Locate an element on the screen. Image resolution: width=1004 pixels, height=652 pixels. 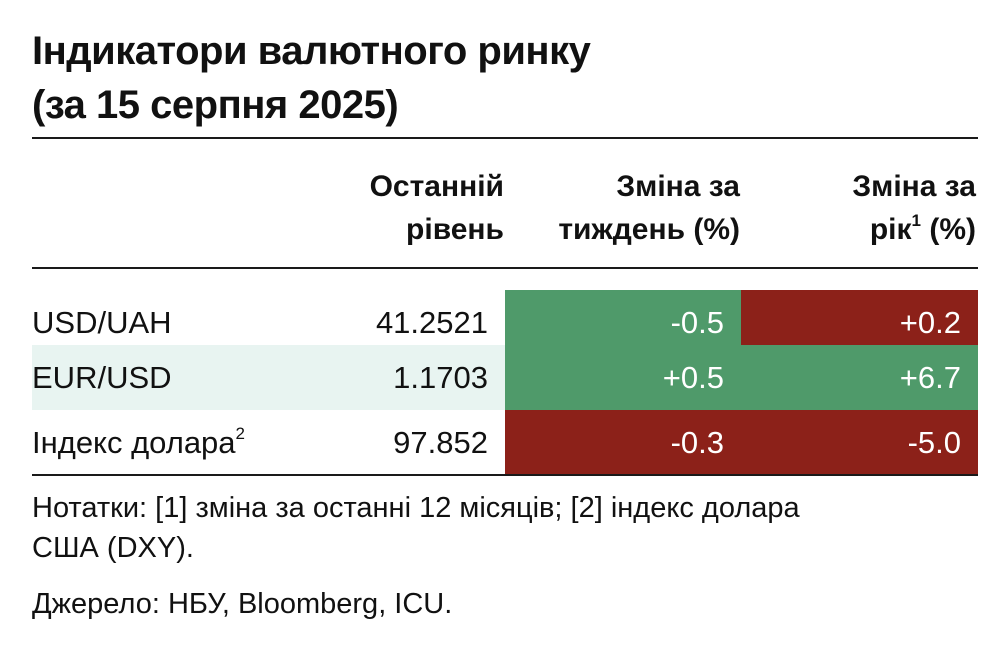
header-year-change-line2: рік1 (%) is located at coordinates (868, 229).